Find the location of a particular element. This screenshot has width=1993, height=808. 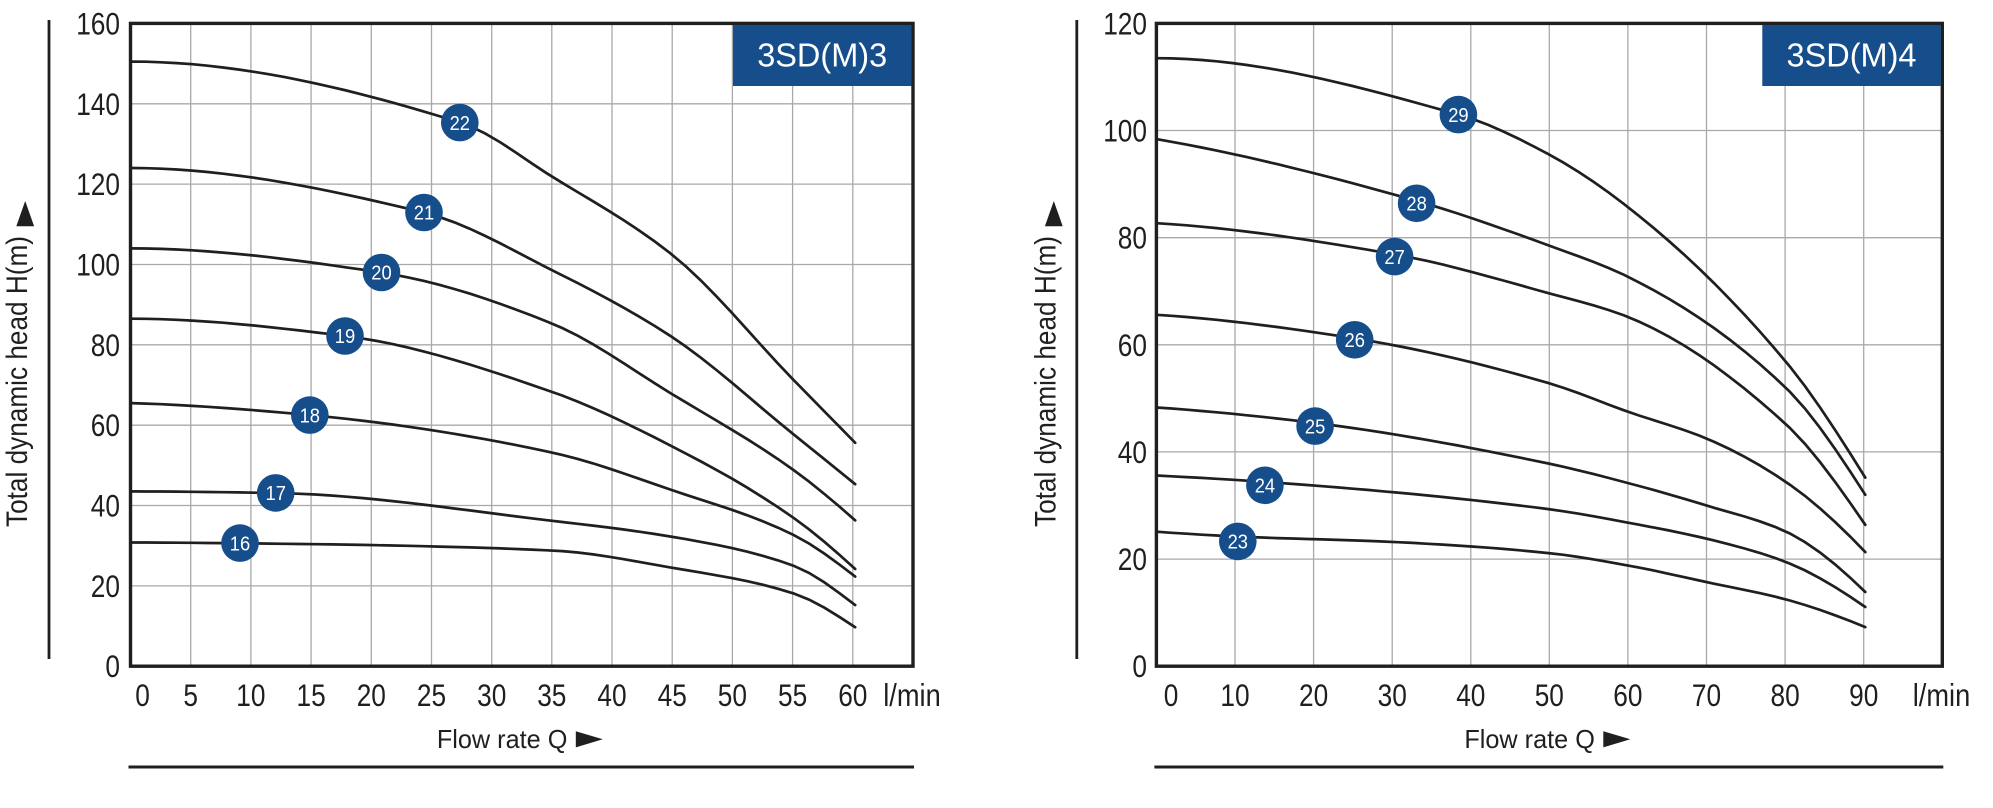

svg-text: 24 is located at coordinates (1265, 487).